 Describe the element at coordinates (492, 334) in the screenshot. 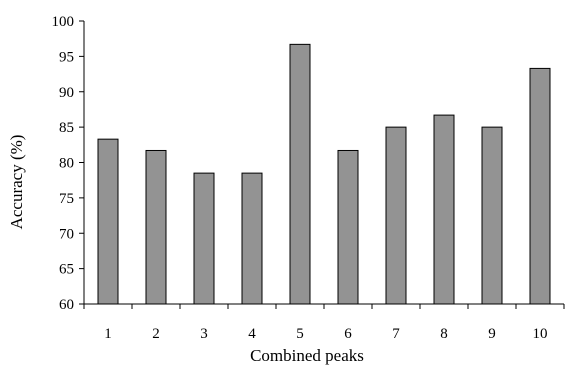

I see `x-tick-label: 9` at that location.